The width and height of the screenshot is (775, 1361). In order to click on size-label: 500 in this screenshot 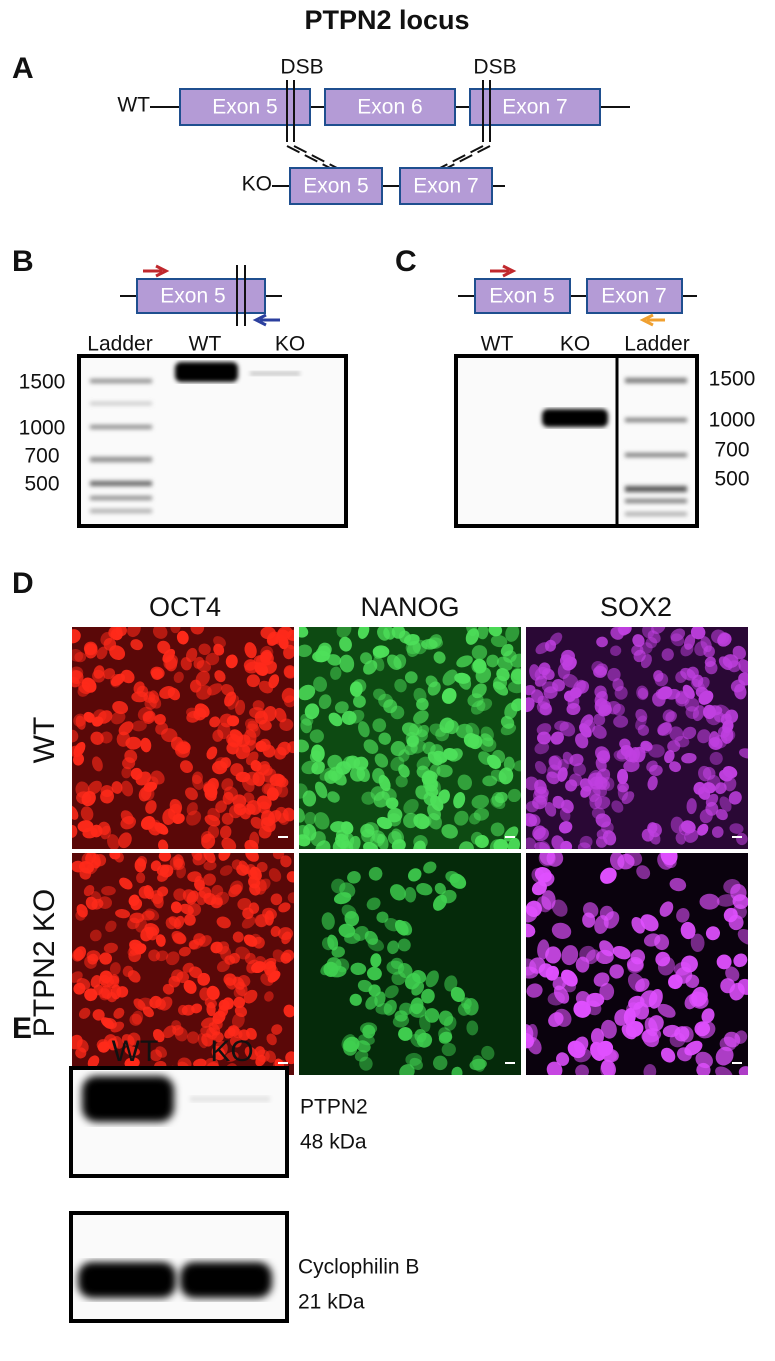, I will do `click(731, 479)`.